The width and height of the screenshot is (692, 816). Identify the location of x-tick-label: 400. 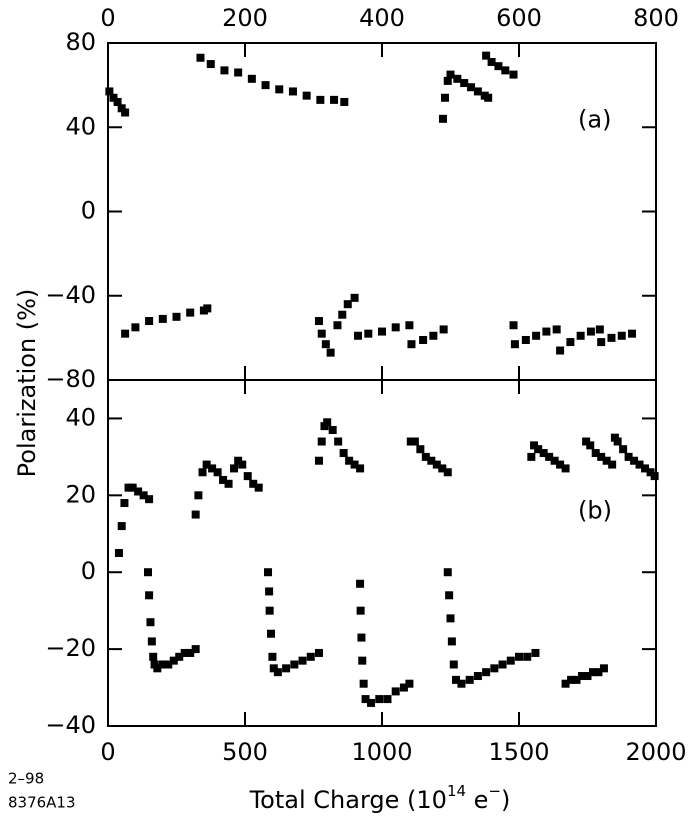
(382, 18).